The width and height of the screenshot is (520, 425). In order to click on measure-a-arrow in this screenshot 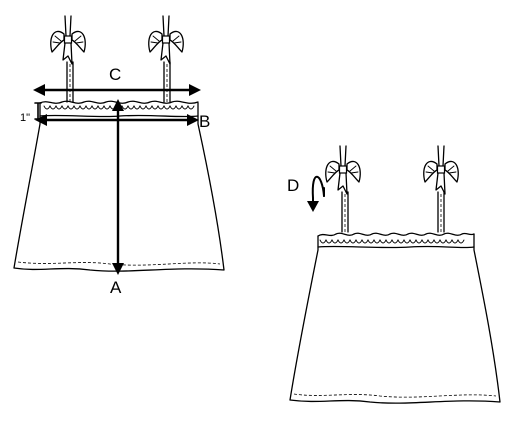, I will do `click(118, 187)`.